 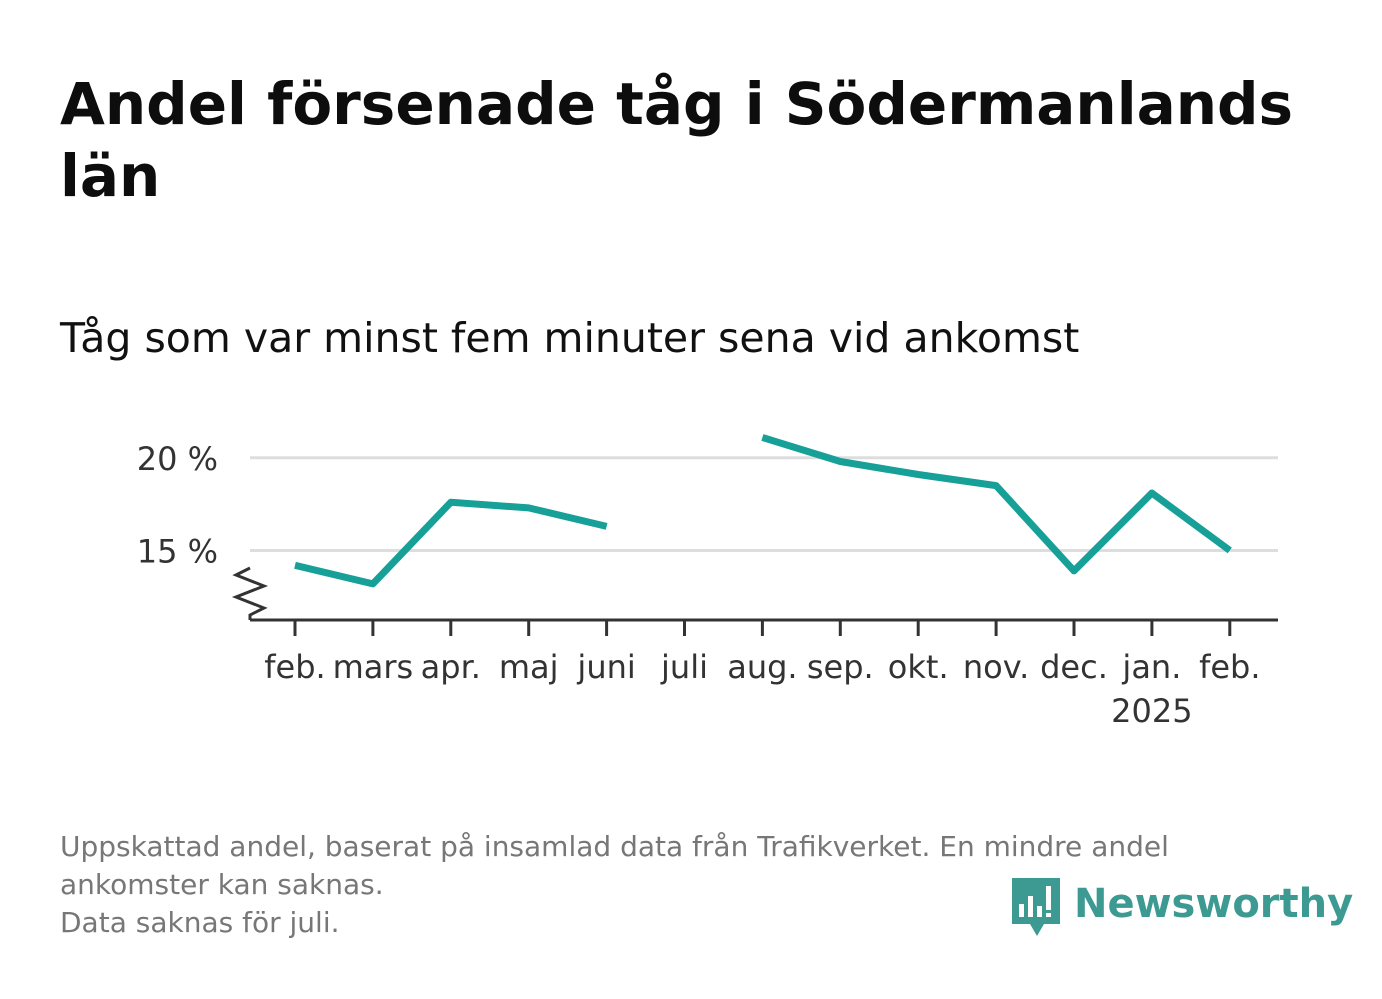 I want to click on x-tick-label: dec., so click(x=1074, y=667).